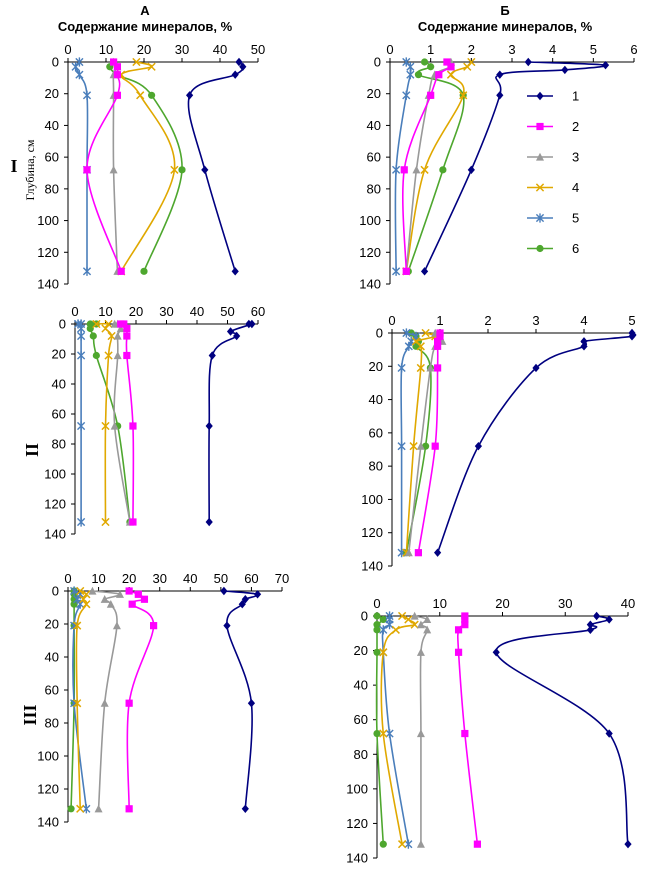 Image resolution: width=646 pixels, height=872 pixels. What do you see at coordinates (105, 311) in the screenshot?
I see `x-tick-label: 10` at bounding box center [105, 311].